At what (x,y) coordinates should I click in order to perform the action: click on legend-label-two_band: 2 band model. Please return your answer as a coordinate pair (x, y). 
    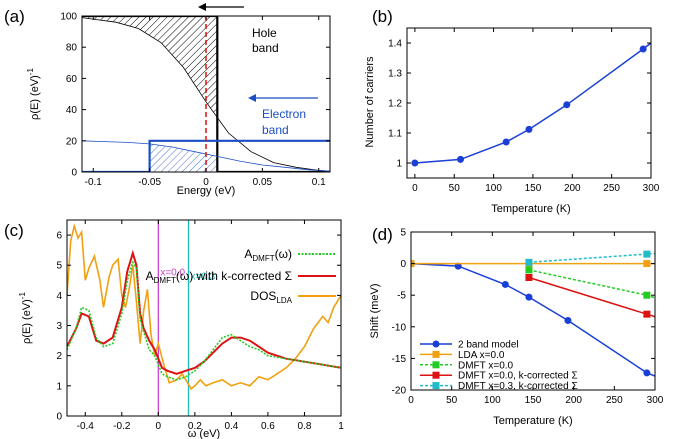
    Looking at the image, I should click on (488, 345).